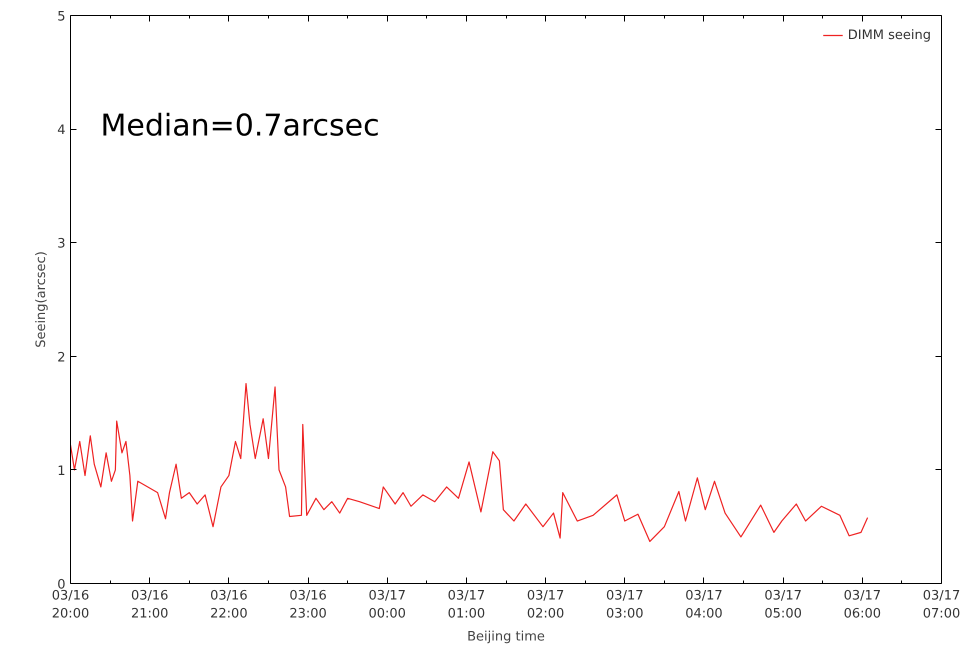 The width and height of the screenshot is (961, 647). I want to click on x-tick-label: 03/16 22:00, so click(229, 605).